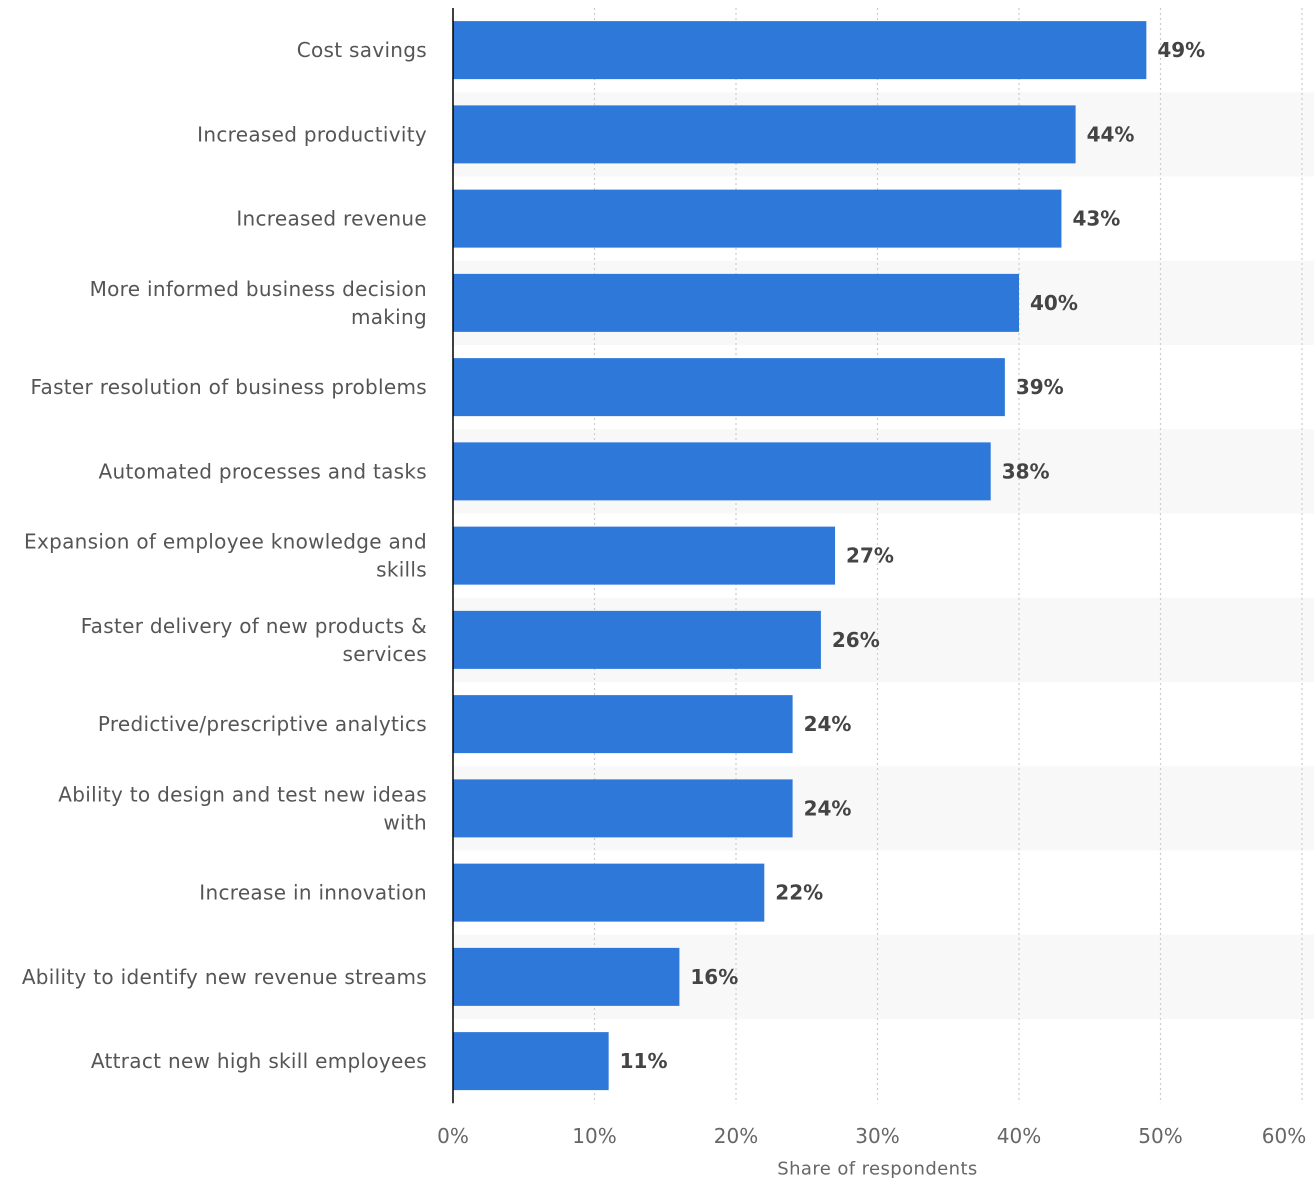 This screenshot has height=1182, width=1314. What do you see at coordinates (1040, 387) in the screenshot?
I see `value-label: 39%` at bounding box center [1040, 387].